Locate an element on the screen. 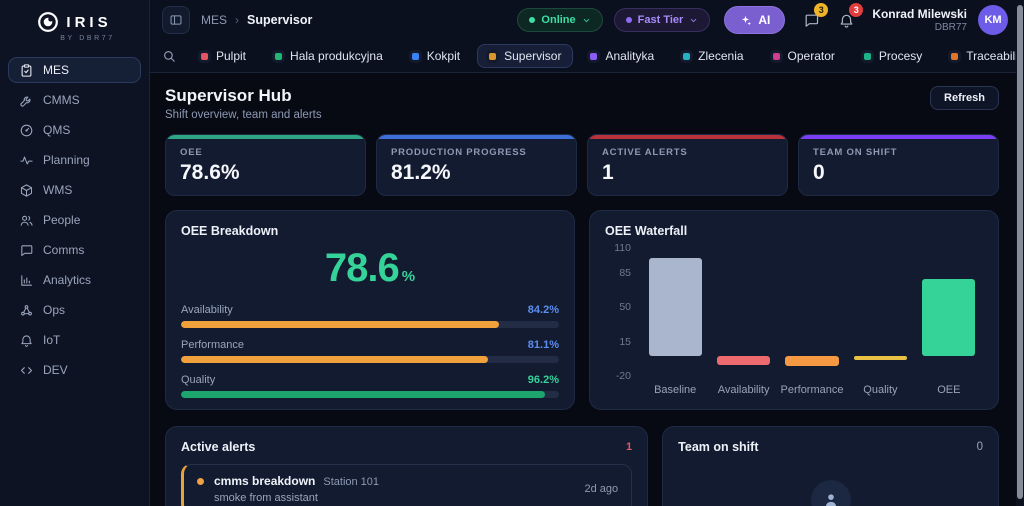 The width and height of the screenshot is (1024, 506). oee-waterfall-title: OEE Waterfall is located at coordinates (646, 231).